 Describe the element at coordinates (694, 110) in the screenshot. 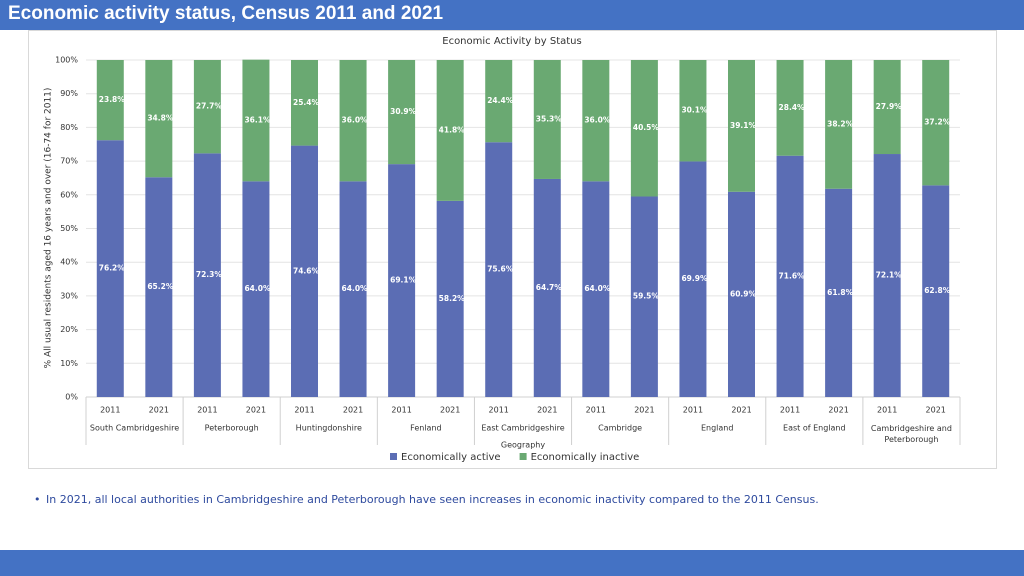

I see `data-label: 30.1%` at that location.